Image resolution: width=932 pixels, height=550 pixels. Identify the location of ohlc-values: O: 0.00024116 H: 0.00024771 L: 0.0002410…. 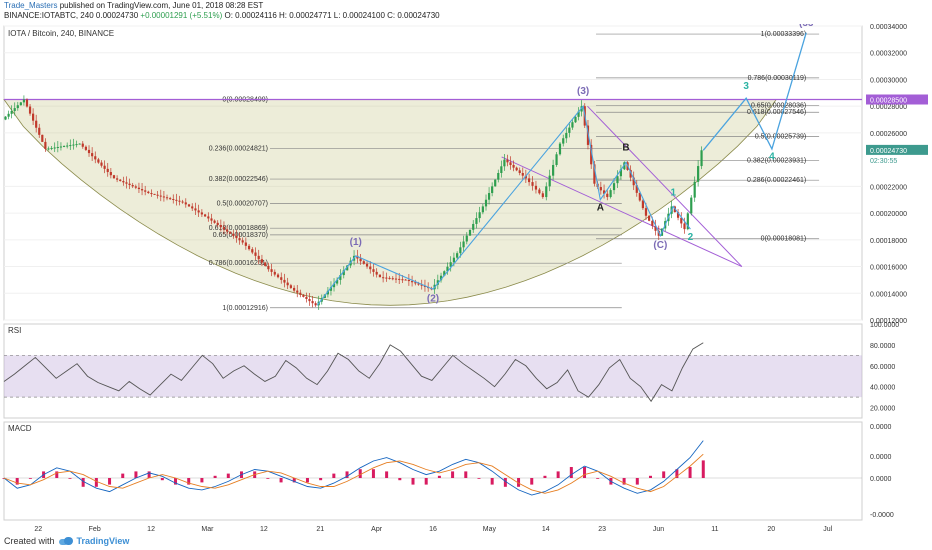
(332, 15).